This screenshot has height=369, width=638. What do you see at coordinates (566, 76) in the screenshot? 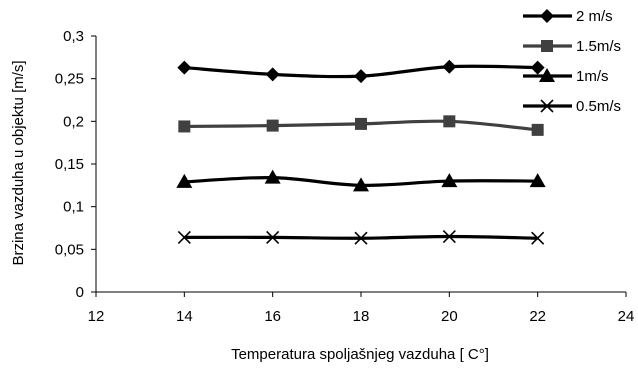
I see `legend-item: 1m/s` at bounding box center [566, 76].